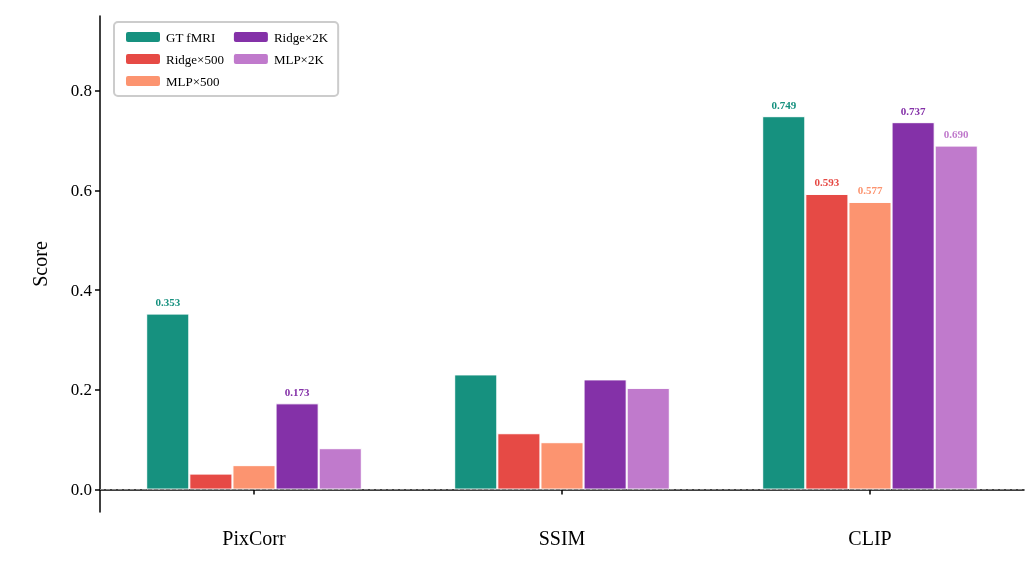 The width and height of the screenshot is (1034, 567). What do you see at coordinates (913, 110) in the screenshot?
I see `data-label: 0.737` at bounding box center [913, 110].